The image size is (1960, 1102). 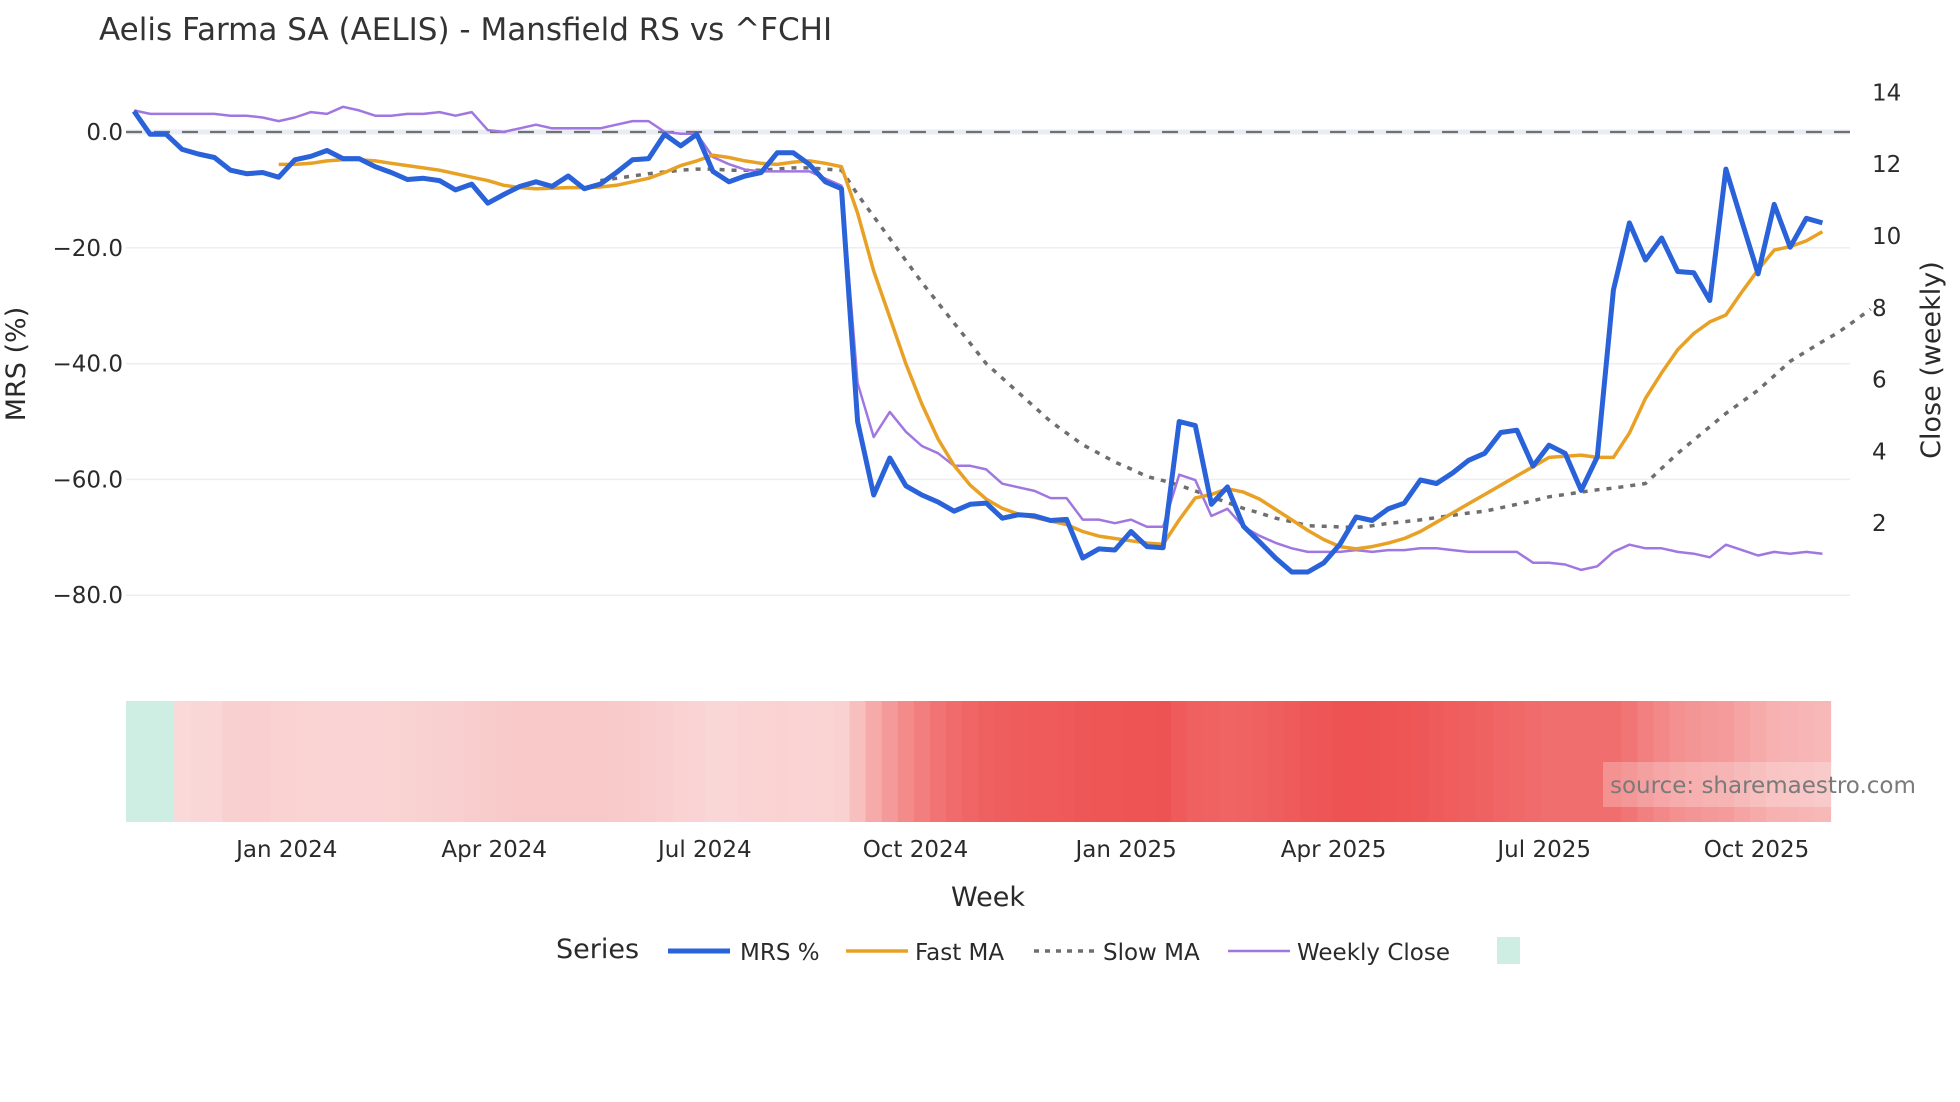 I want to click on legend-item-slow-ma: Slow MA, so click(x=1117, y=953).